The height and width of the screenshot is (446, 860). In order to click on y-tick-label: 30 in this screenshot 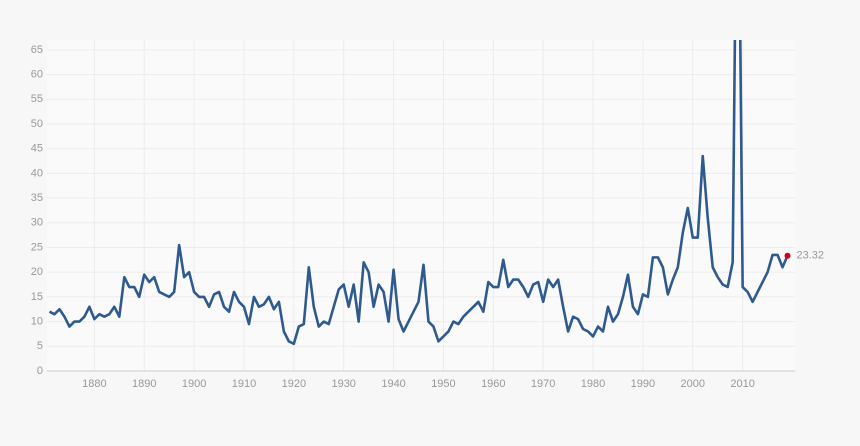, I will do `click(37, 223)`.